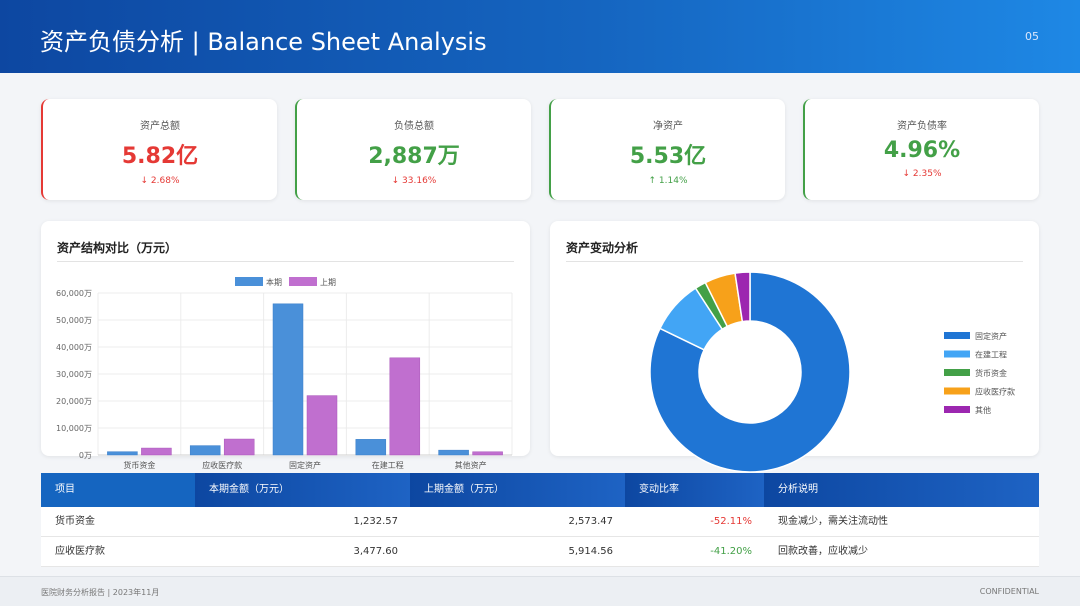 The width and height of the screenshot is (1080, 606). What do you see at coordinates (922, 126) in the screenshot?
I see `kpi-label: 资产负债率` at bounding box center [922, 126].